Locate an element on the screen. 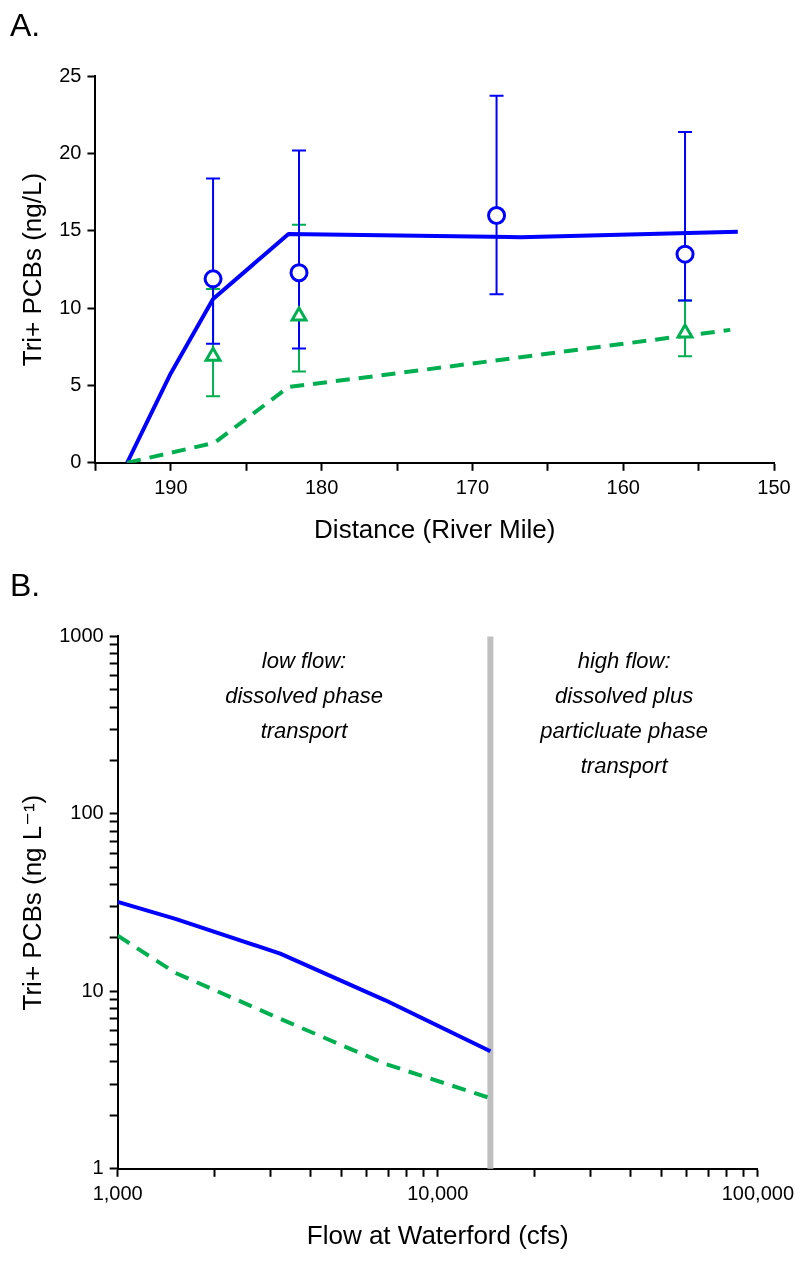  y-tick-label: 0 is located at coordinates (76, 461).